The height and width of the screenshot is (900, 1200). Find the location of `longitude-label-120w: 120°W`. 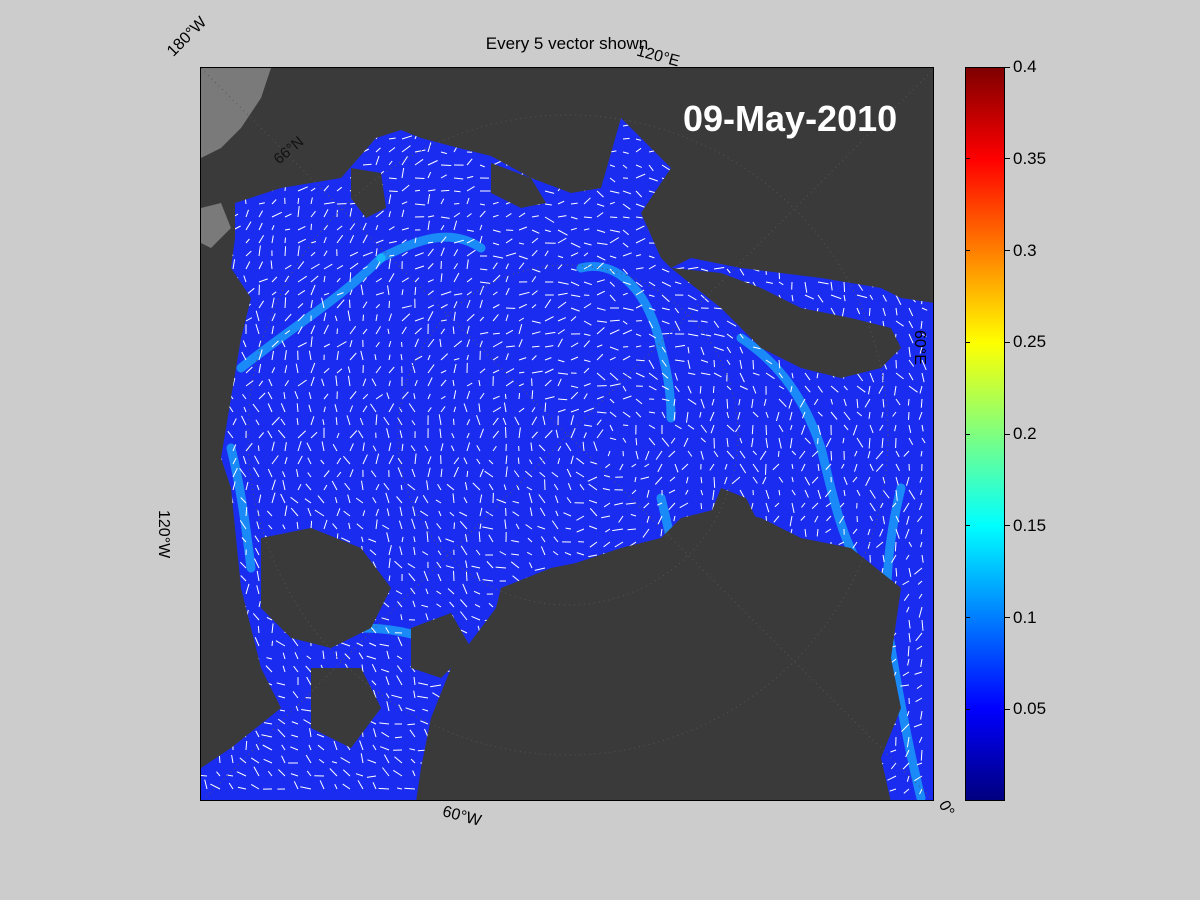

longitude-label-120w: 120°W is located at coordinates (163, 534).